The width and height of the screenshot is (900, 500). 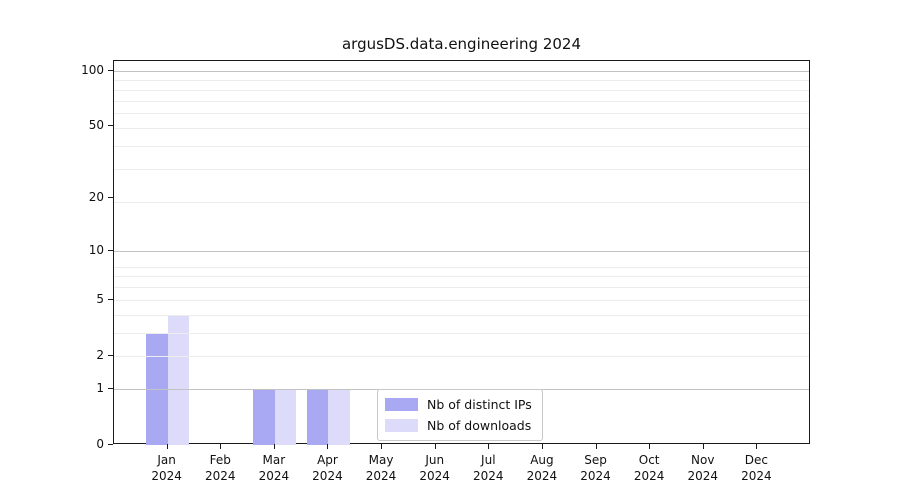 What do you see at coordinates (317, 416) in the screenshot?
I see `bar-apr-distinct-ips` at bounding box center [317, 416].